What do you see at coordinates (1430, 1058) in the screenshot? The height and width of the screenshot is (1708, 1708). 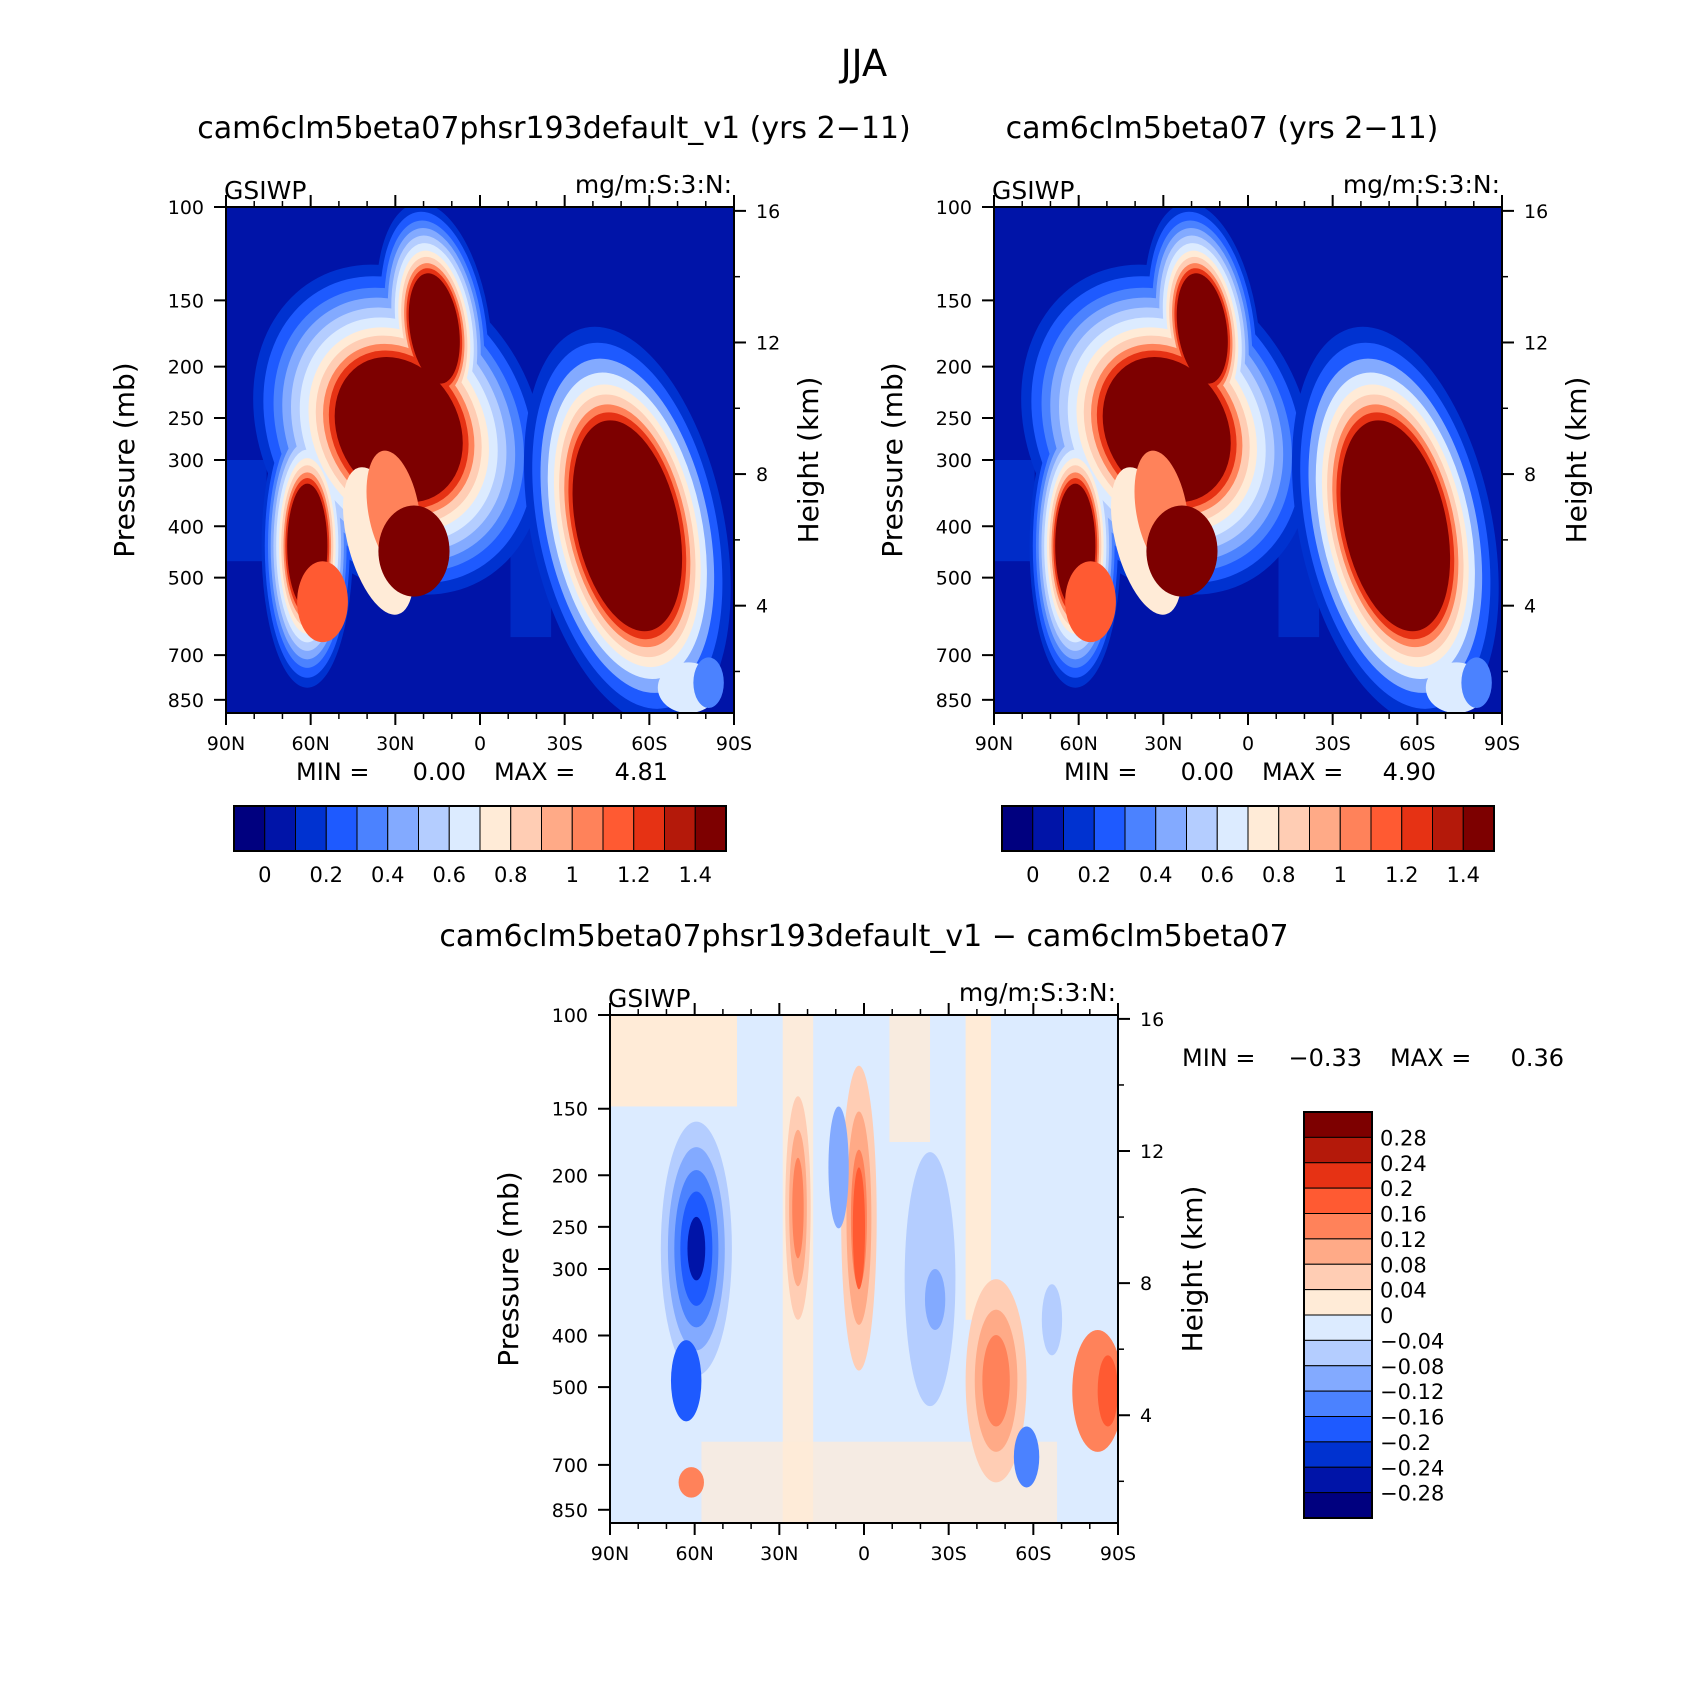 I see `max-label: MAX =` at bounding box center [1430, 1058].